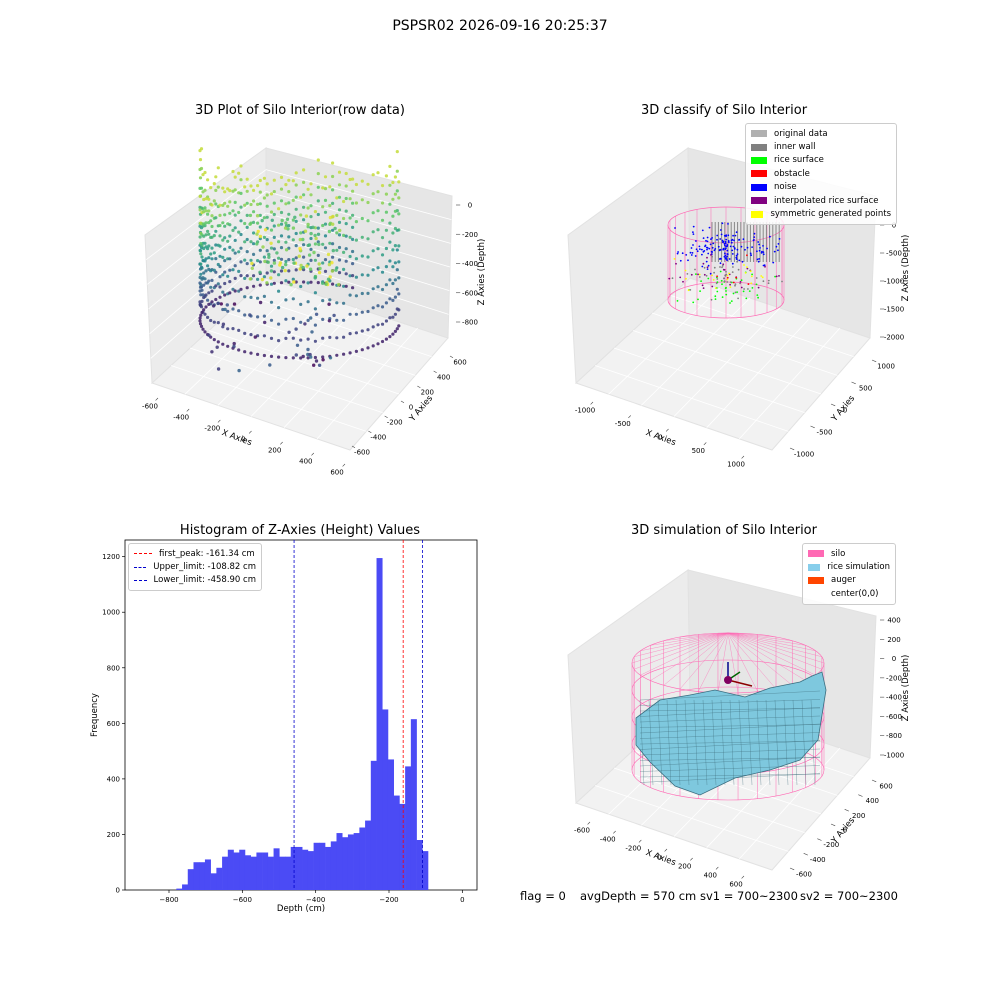 This screenshot has width=1000, height=1000. I want to click on sv1-text: sv1 = 700~2300, so click(749, 896).